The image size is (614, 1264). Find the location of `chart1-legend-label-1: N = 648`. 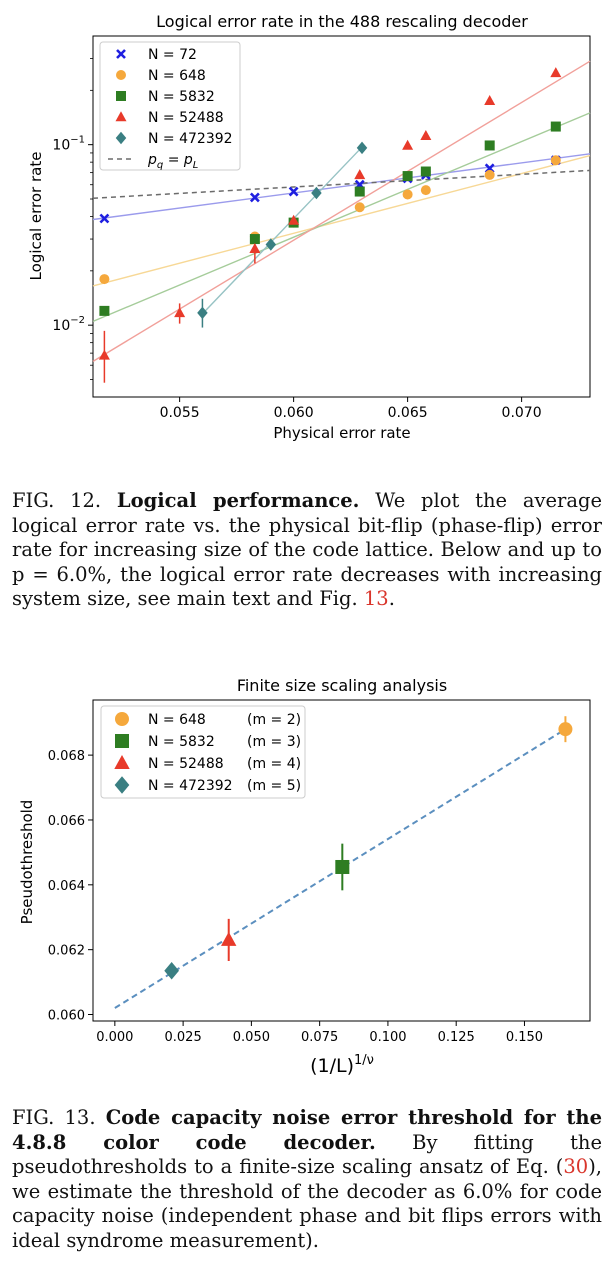

chart1-legend-label-1: N = 648 is located at coordinates (177, 76).